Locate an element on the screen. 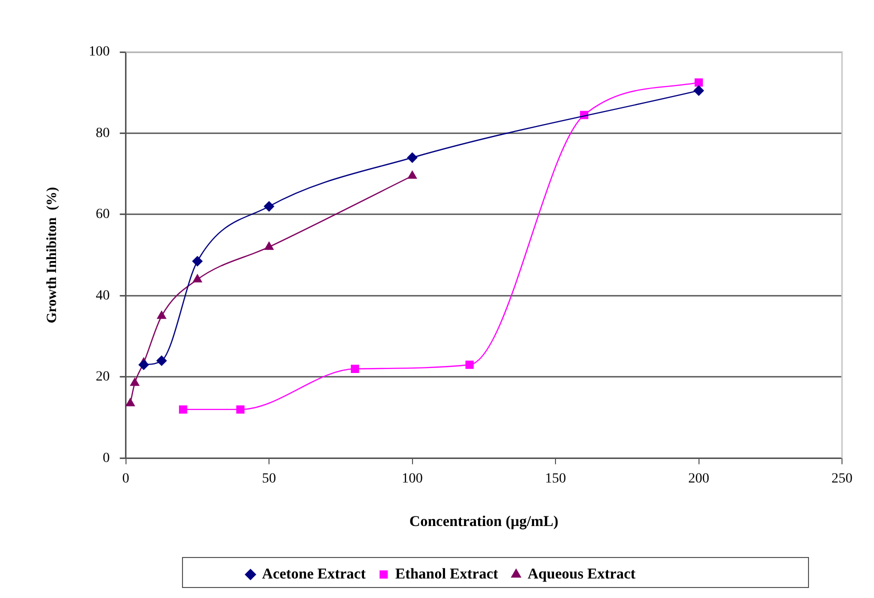 Image resolution: width=874 pixels, height=598 pixels. y-tick-label: 100 is located at coordinates (99, 52).